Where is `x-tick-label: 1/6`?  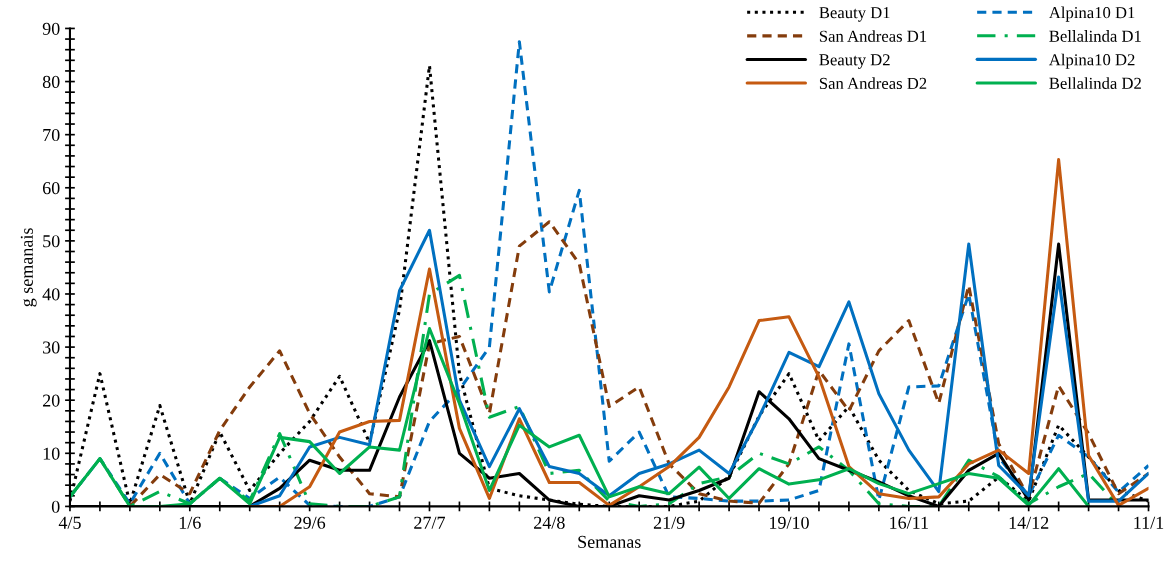 x-tick-label: 1/6 is located at coordinates (190, 522).